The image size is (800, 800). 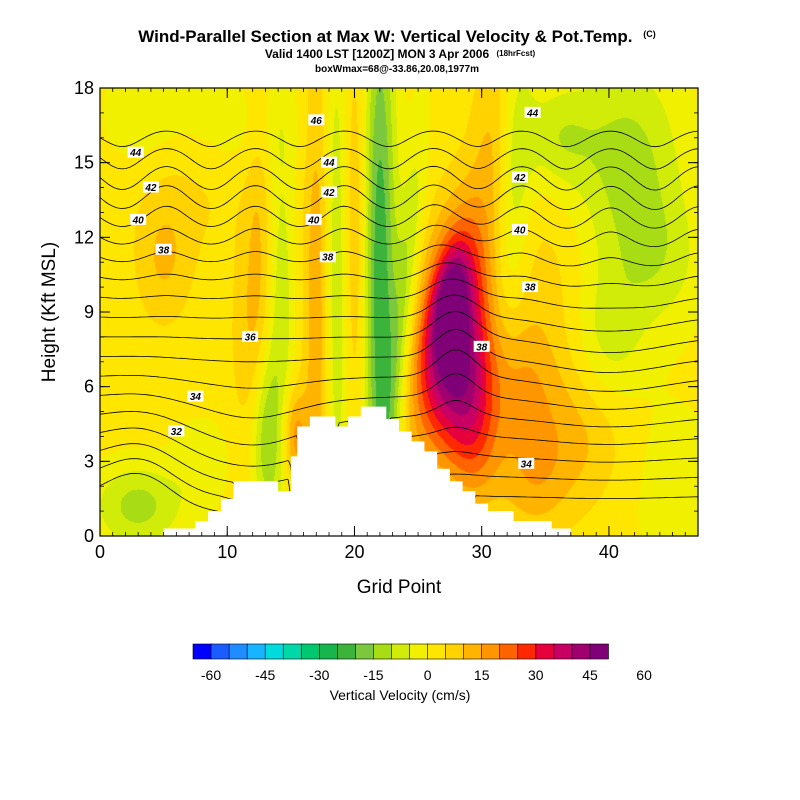 I want to click on y-axis-label: Height (Kft MSL), so click(x=49, y=312).